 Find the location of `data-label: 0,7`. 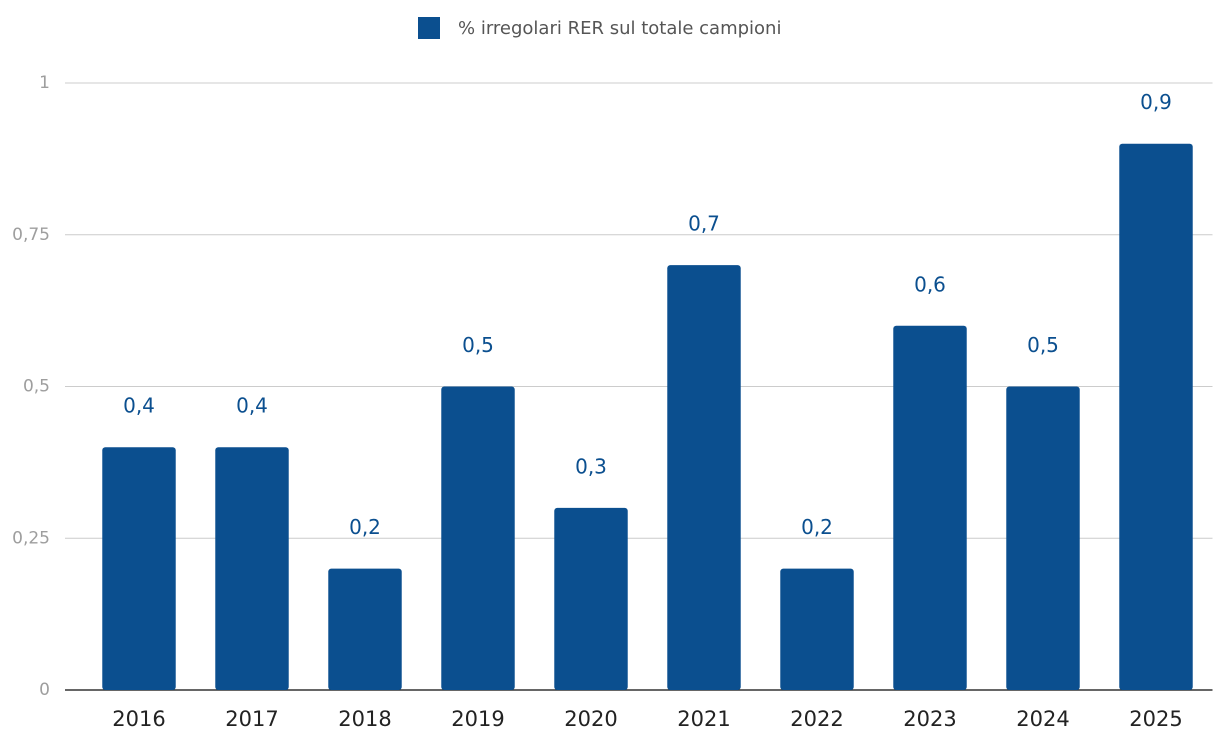

data-label: 0,7 is located at coordinates (704, 224).